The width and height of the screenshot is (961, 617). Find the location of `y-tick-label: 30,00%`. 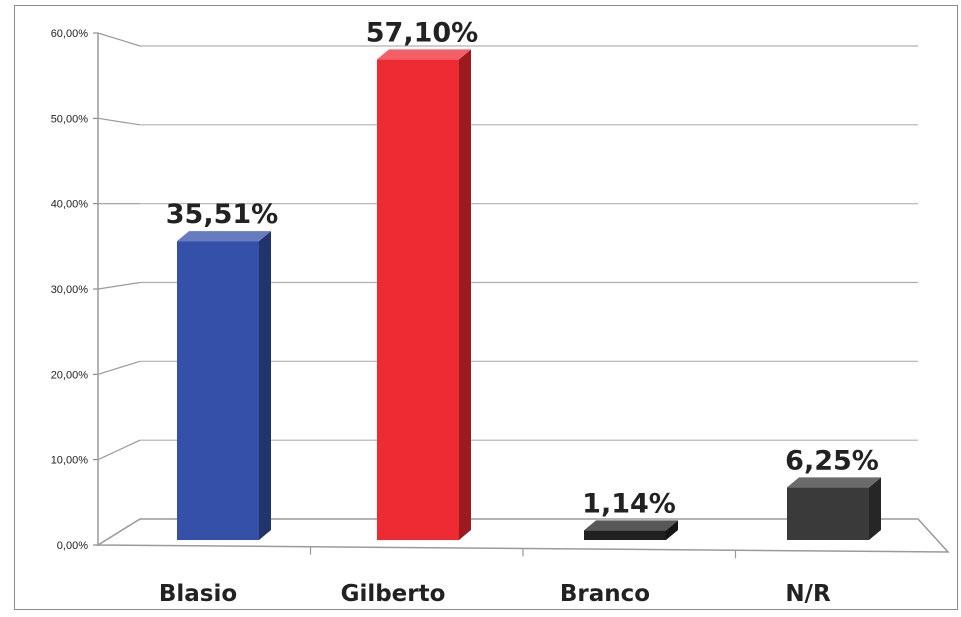

y-tick-label: 30,00% is located at coordinates (70, 290).